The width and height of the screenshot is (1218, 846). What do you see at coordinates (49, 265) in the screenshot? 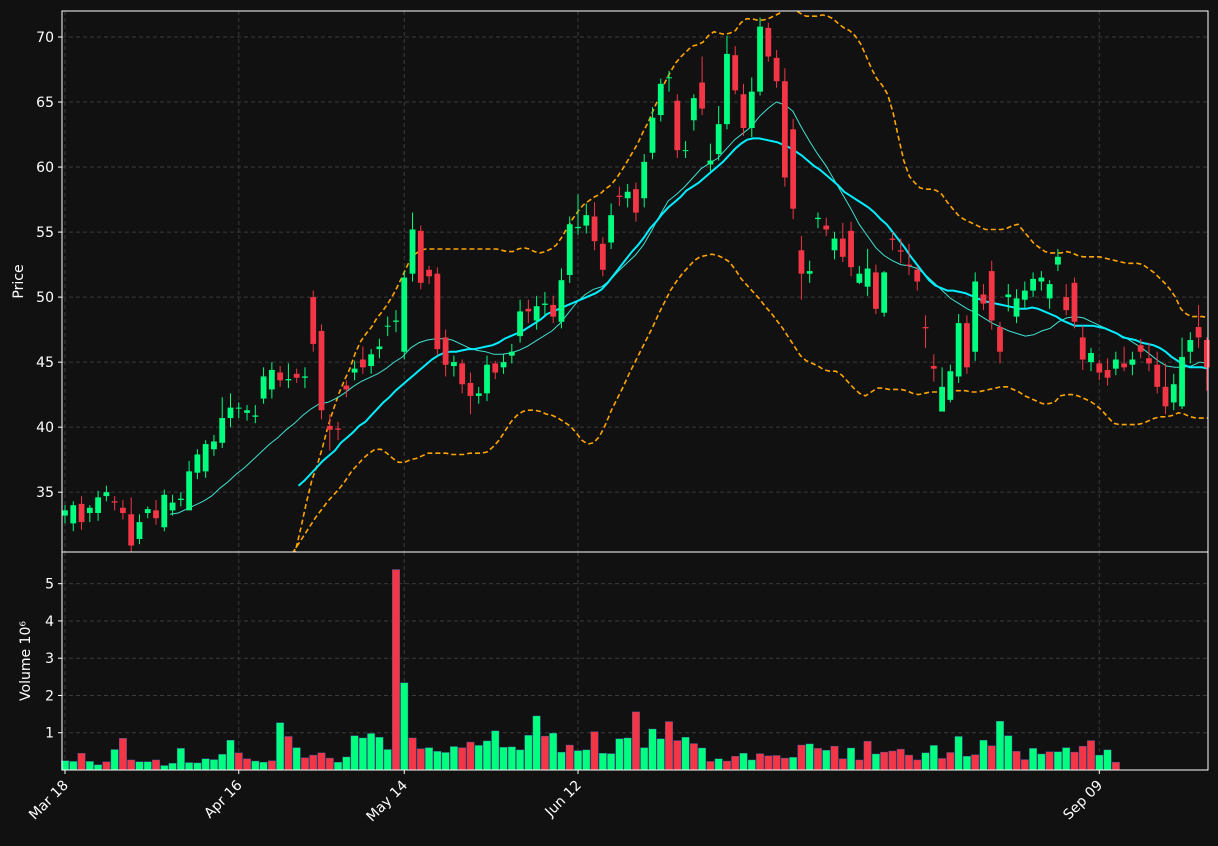
I see `price-y-ticks: 35 40 45 50 55 60 65 70` at bounding box center [49, 265].